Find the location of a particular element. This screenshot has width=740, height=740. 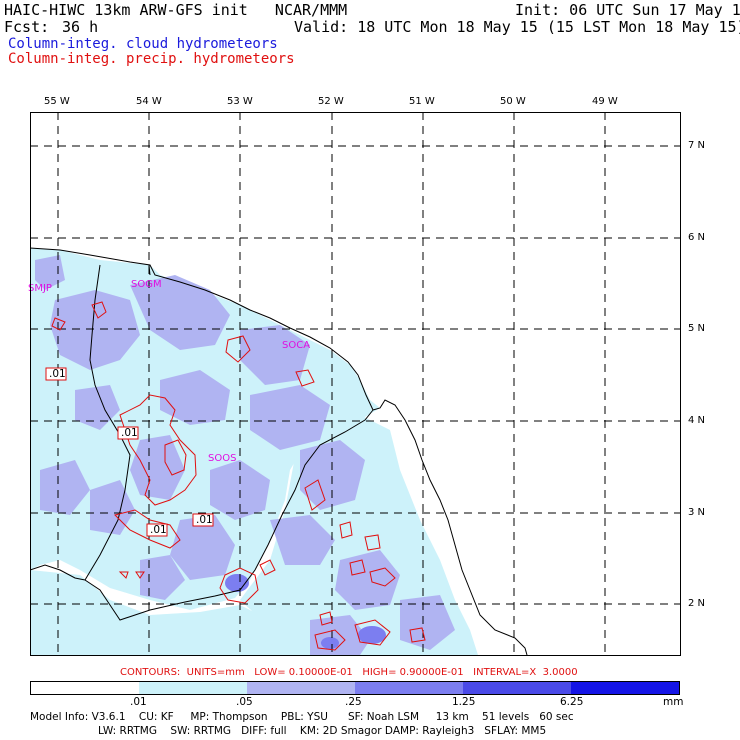

station-label: SOCA is located at coordinates (296, 345).